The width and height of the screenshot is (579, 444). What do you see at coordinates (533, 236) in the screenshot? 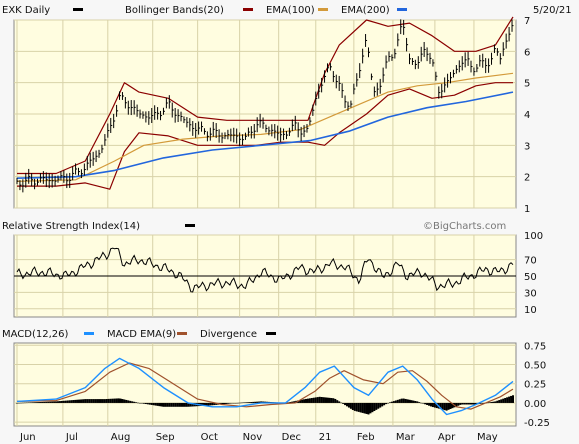
I see `y-tick-label: 100` at bounding box center [533, 236].